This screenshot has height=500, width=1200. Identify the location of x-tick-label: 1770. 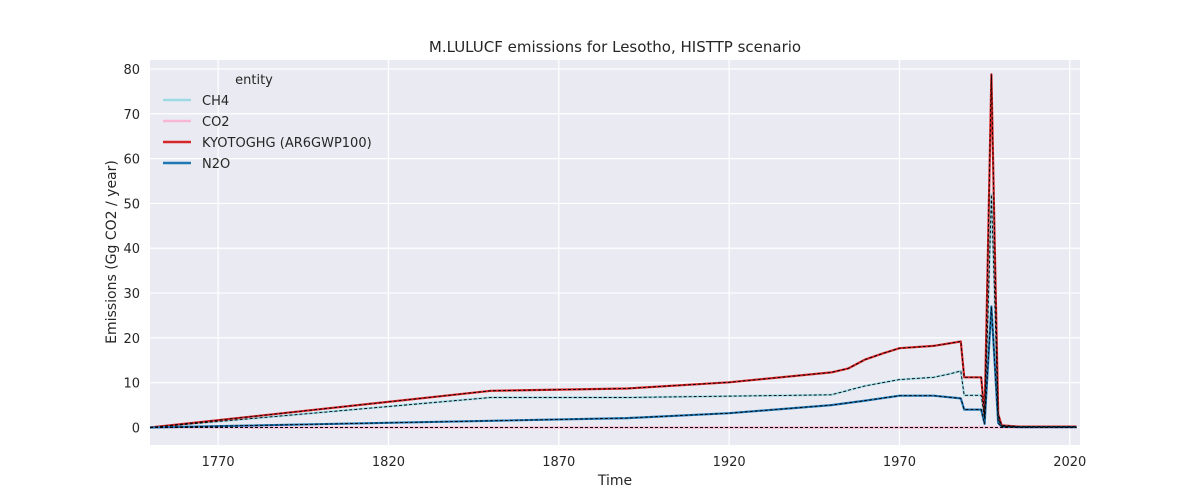
(218, 462).